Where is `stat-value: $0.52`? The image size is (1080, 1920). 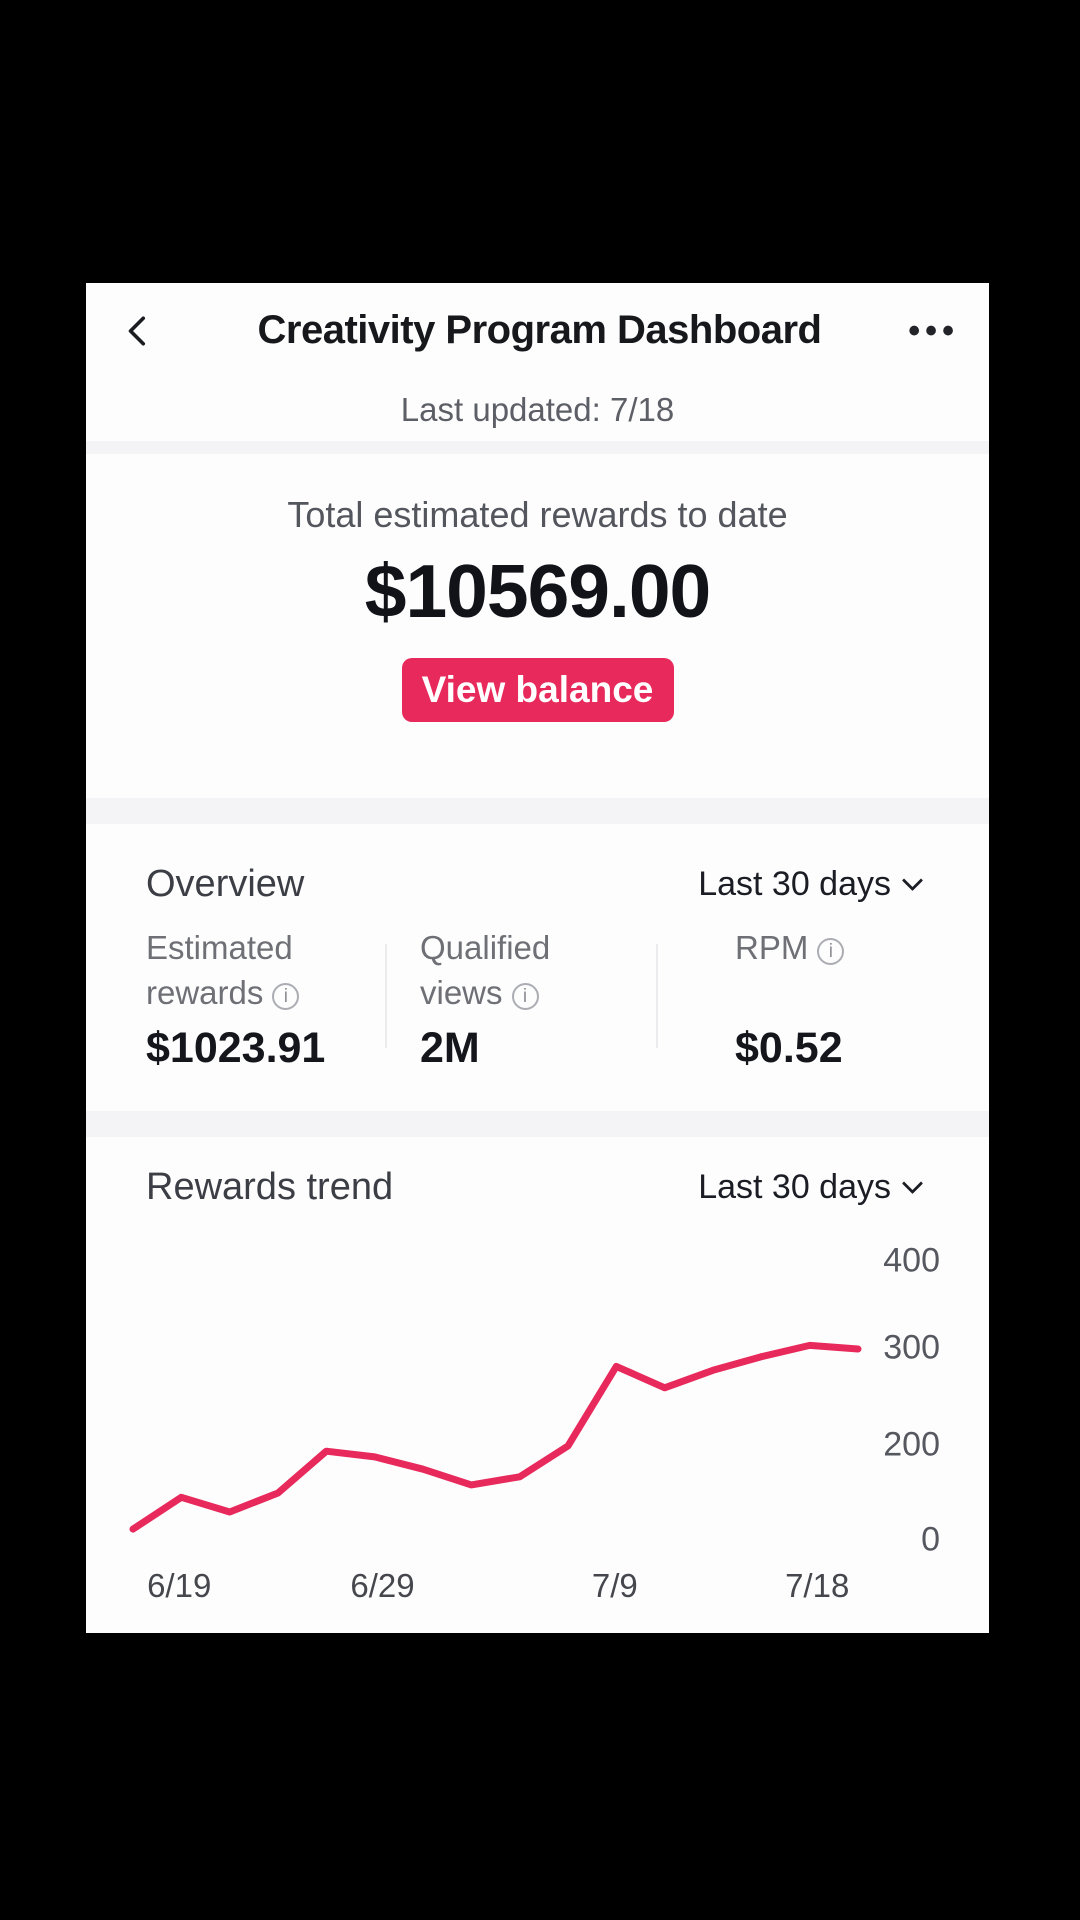 stat-value: $0.52 is located at coordinates (789, 1048).